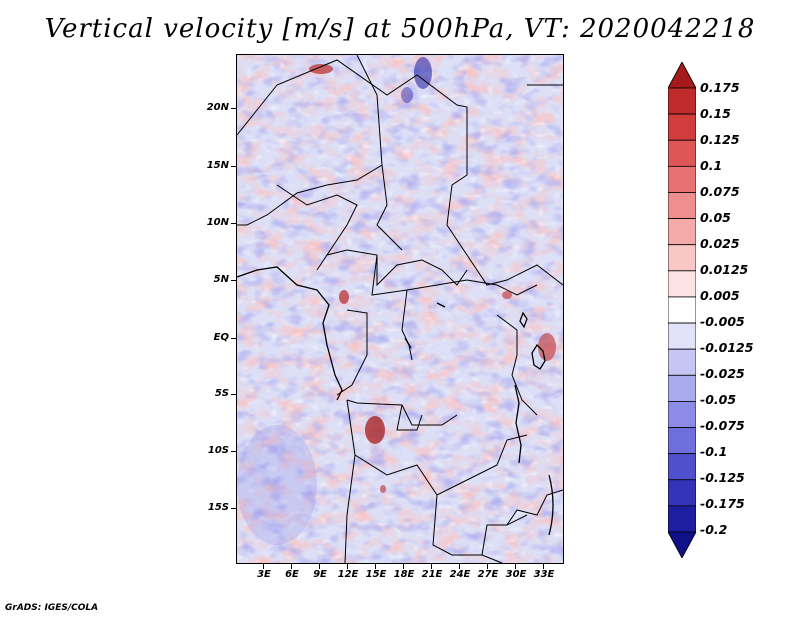 The width and height of the screenshot is (800, 618). What do you see at coordinates (714, 529) in the screenshot?
I see `colorbar-label: -0.2` at bounding box center [714, 529].